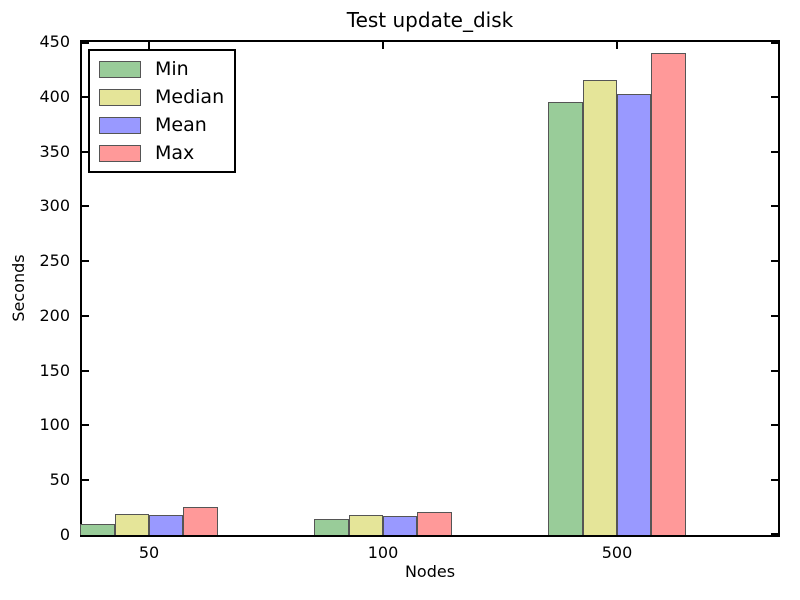  Describe the element at coordinates (149, 552) in the screenshot. I see `x-tick-label: 50` at that location.